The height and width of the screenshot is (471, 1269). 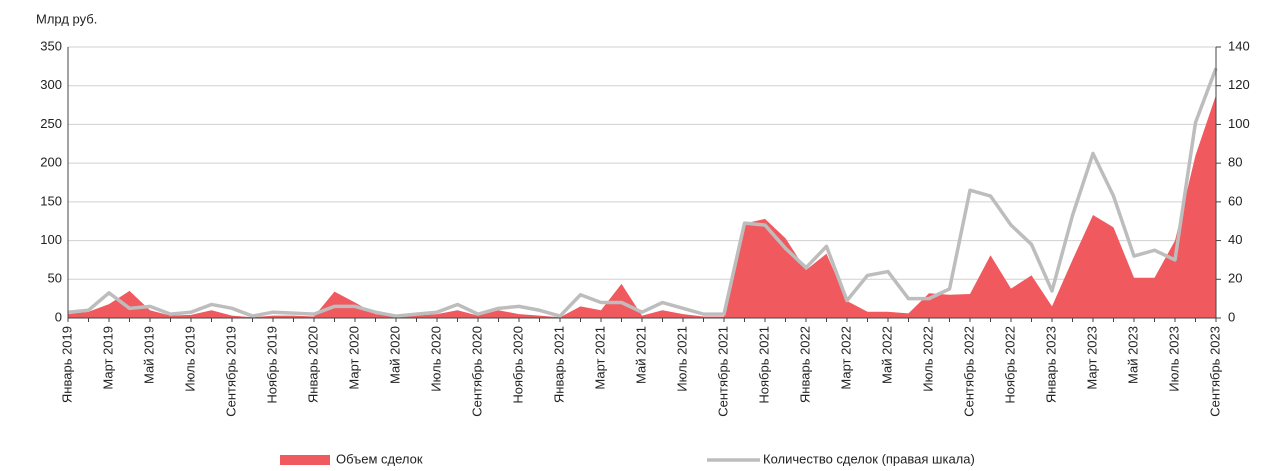 I want to click on x-tick-label: Март 2019, so click(x=107, y=358).